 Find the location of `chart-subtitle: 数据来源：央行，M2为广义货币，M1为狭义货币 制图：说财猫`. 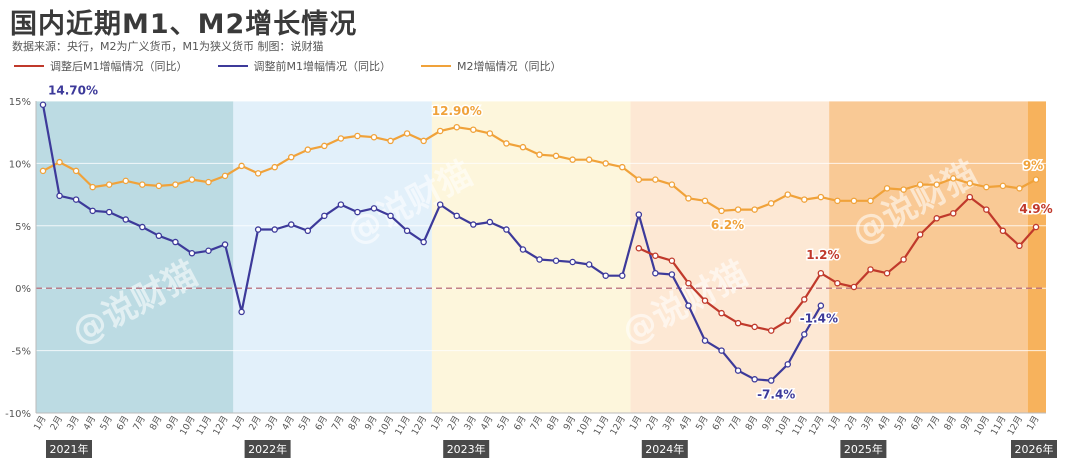

chart-subtitle: 数据来源：央行，M2为广义货币，M1为狭义货币 制图：说财猫 is located at coordinates (168, 46).